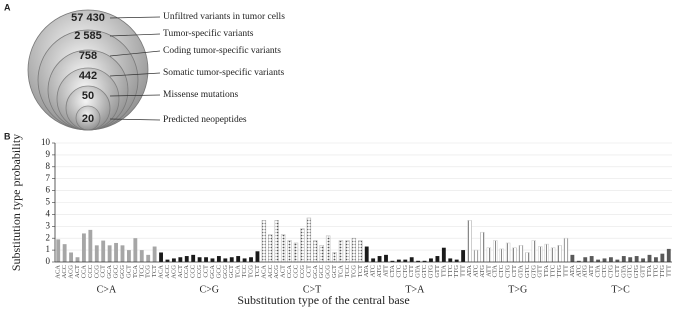 This screenshot has height=310, width=675. What do you see at coordinates (83, 272) in the screenshot?
I see `x-tick-label: CCA` at bounding box center [83, 272].